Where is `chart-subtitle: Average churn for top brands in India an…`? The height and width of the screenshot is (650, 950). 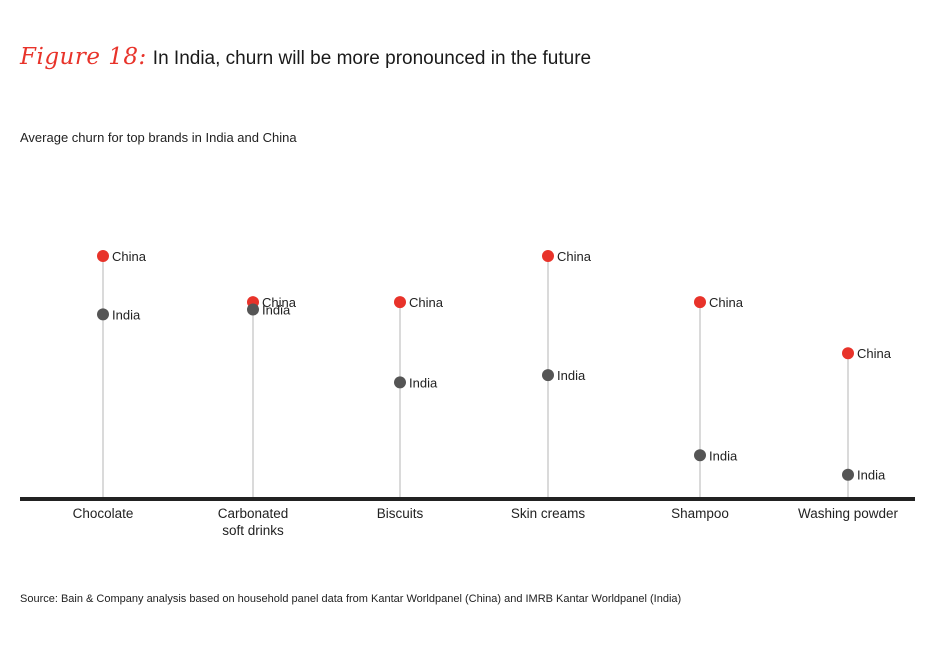
chart-subtitle: Average churn for top brands in India an… is located at coordinates (158, 137).